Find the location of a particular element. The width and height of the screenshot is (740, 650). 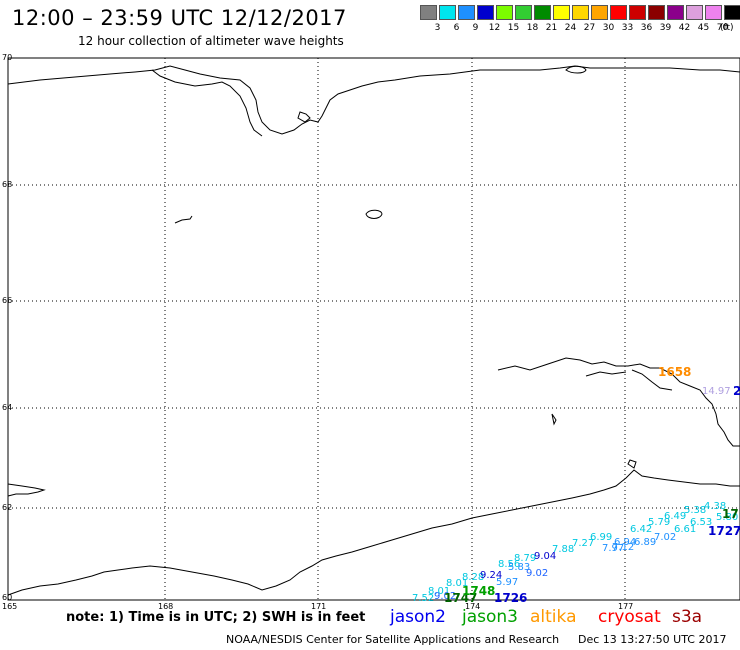

legend-label: 6 is located at coordinates (456, 28).